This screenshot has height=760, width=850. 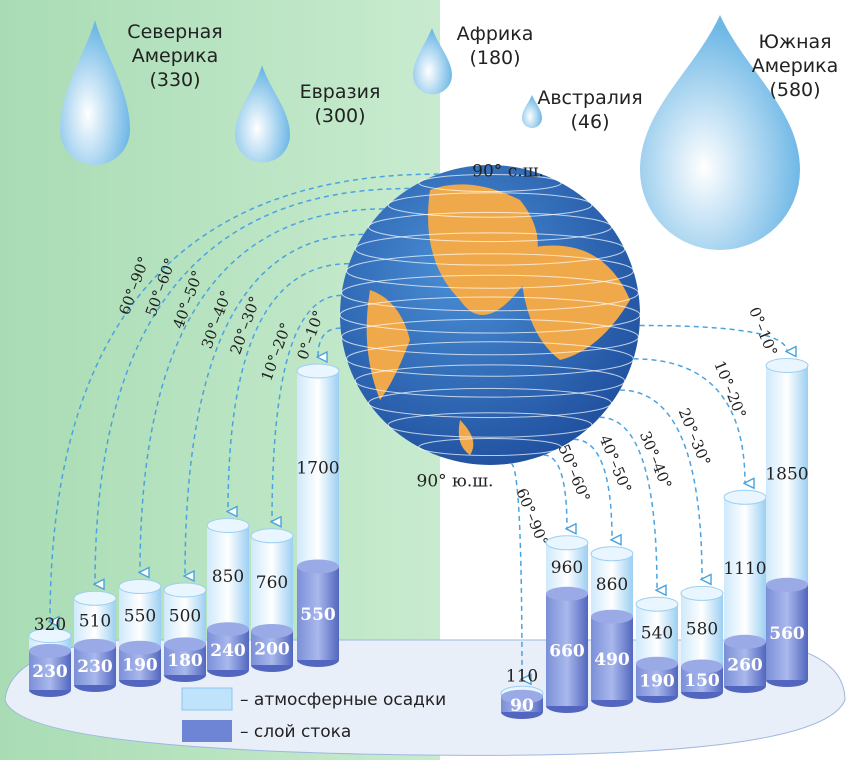 I want to click on continent-runoff: (300), so click(x=340, y=116).